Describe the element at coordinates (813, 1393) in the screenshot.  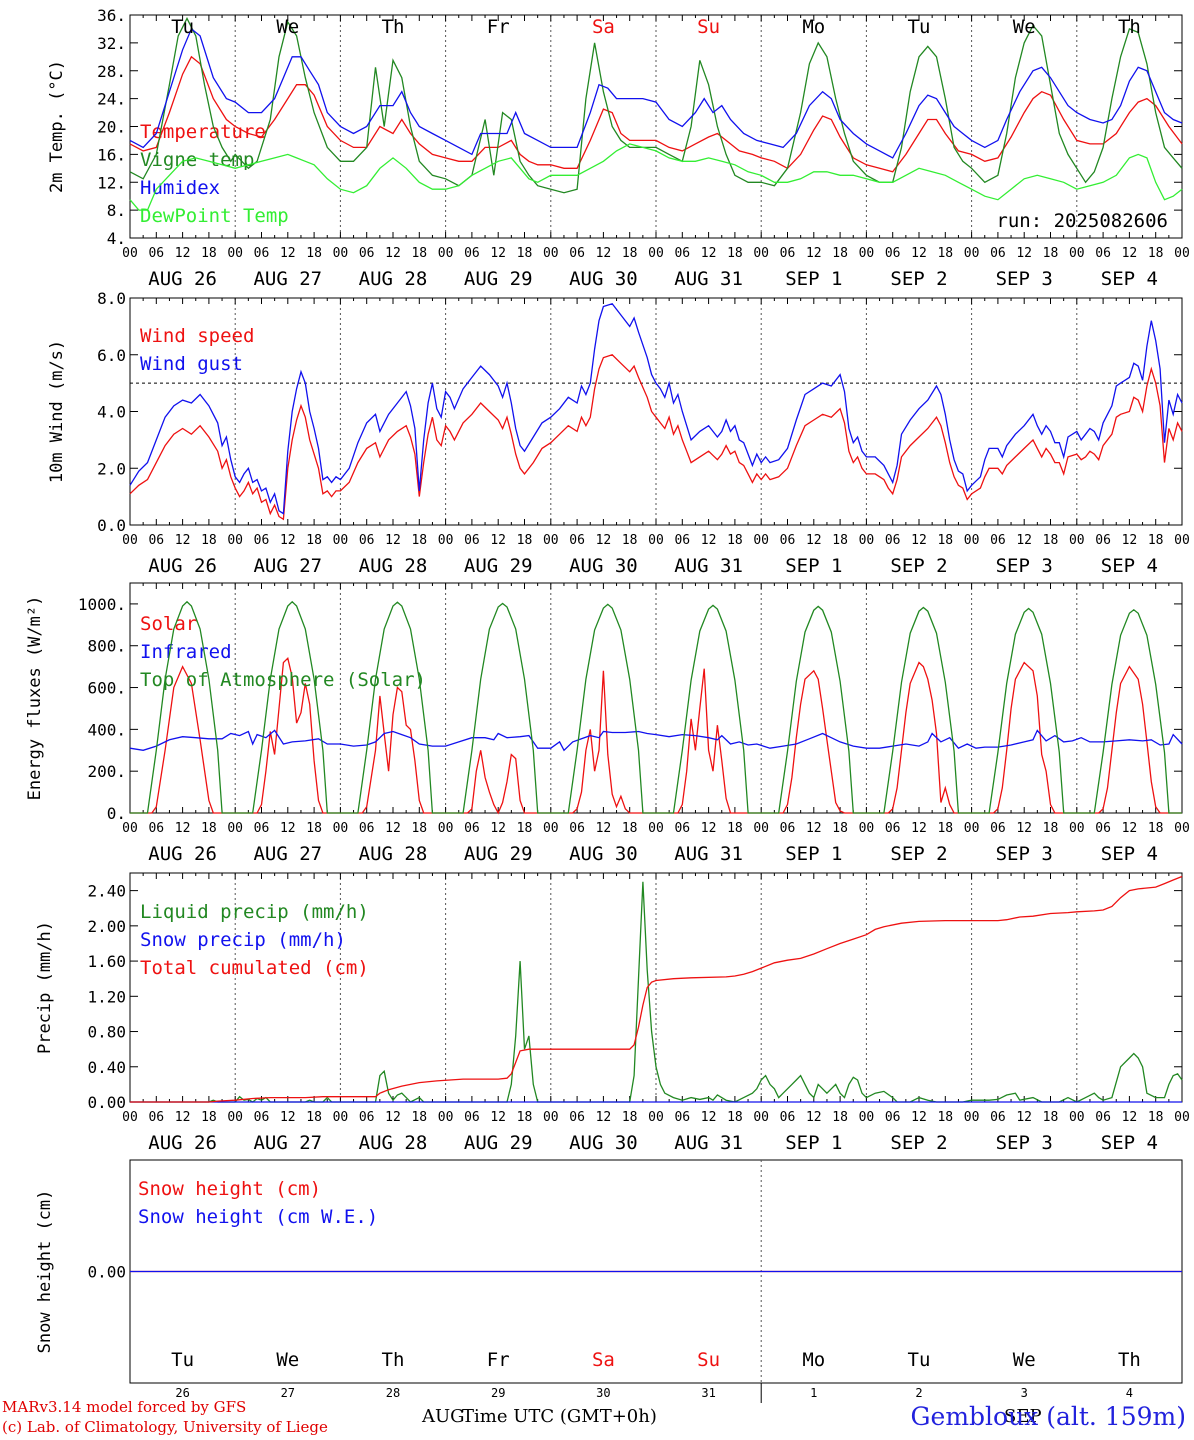
I see `snow-day-number: 1` at that location.